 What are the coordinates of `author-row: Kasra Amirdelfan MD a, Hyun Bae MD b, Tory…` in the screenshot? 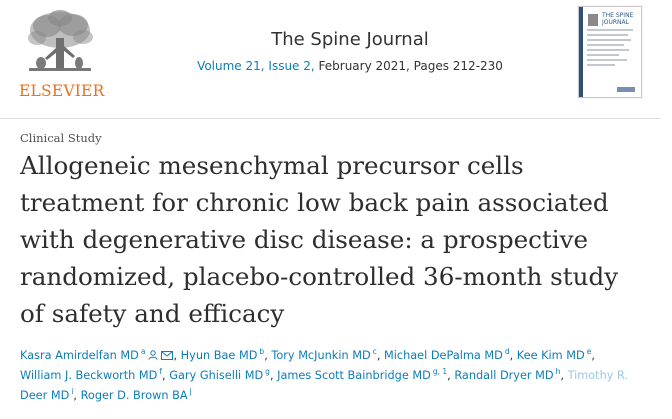 It's located at (307, 354).